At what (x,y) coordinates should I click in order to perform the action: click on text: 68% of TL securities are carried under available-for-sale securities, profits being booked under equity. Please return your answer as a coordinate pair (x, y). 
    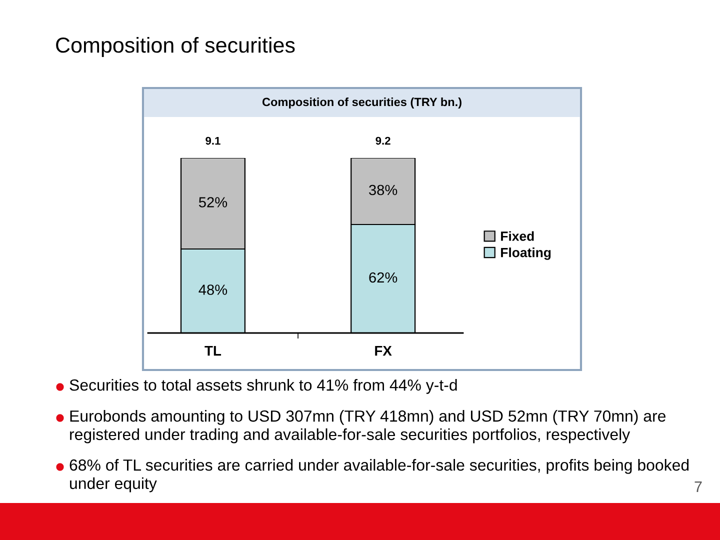
    Looking at the image, I should click on (379, 475).